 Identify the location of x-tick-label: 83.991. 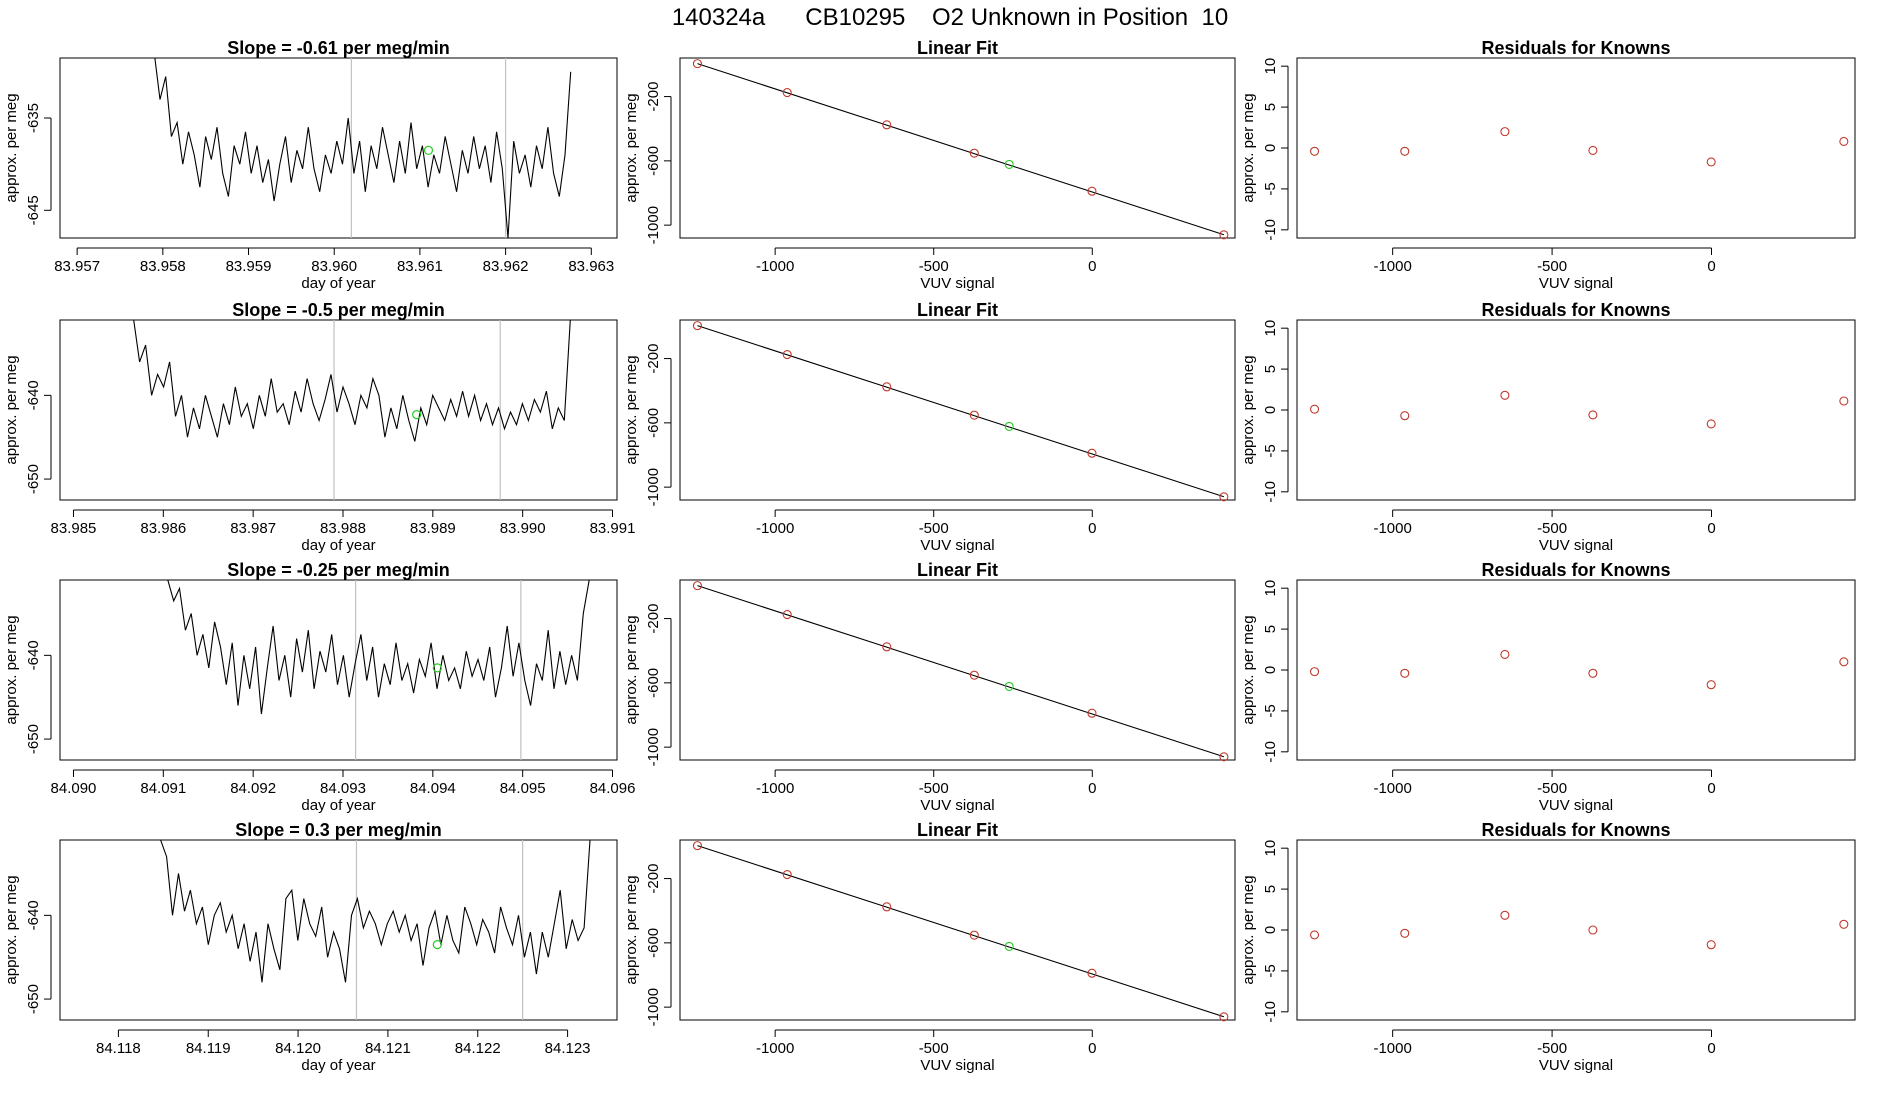
(613, 528).